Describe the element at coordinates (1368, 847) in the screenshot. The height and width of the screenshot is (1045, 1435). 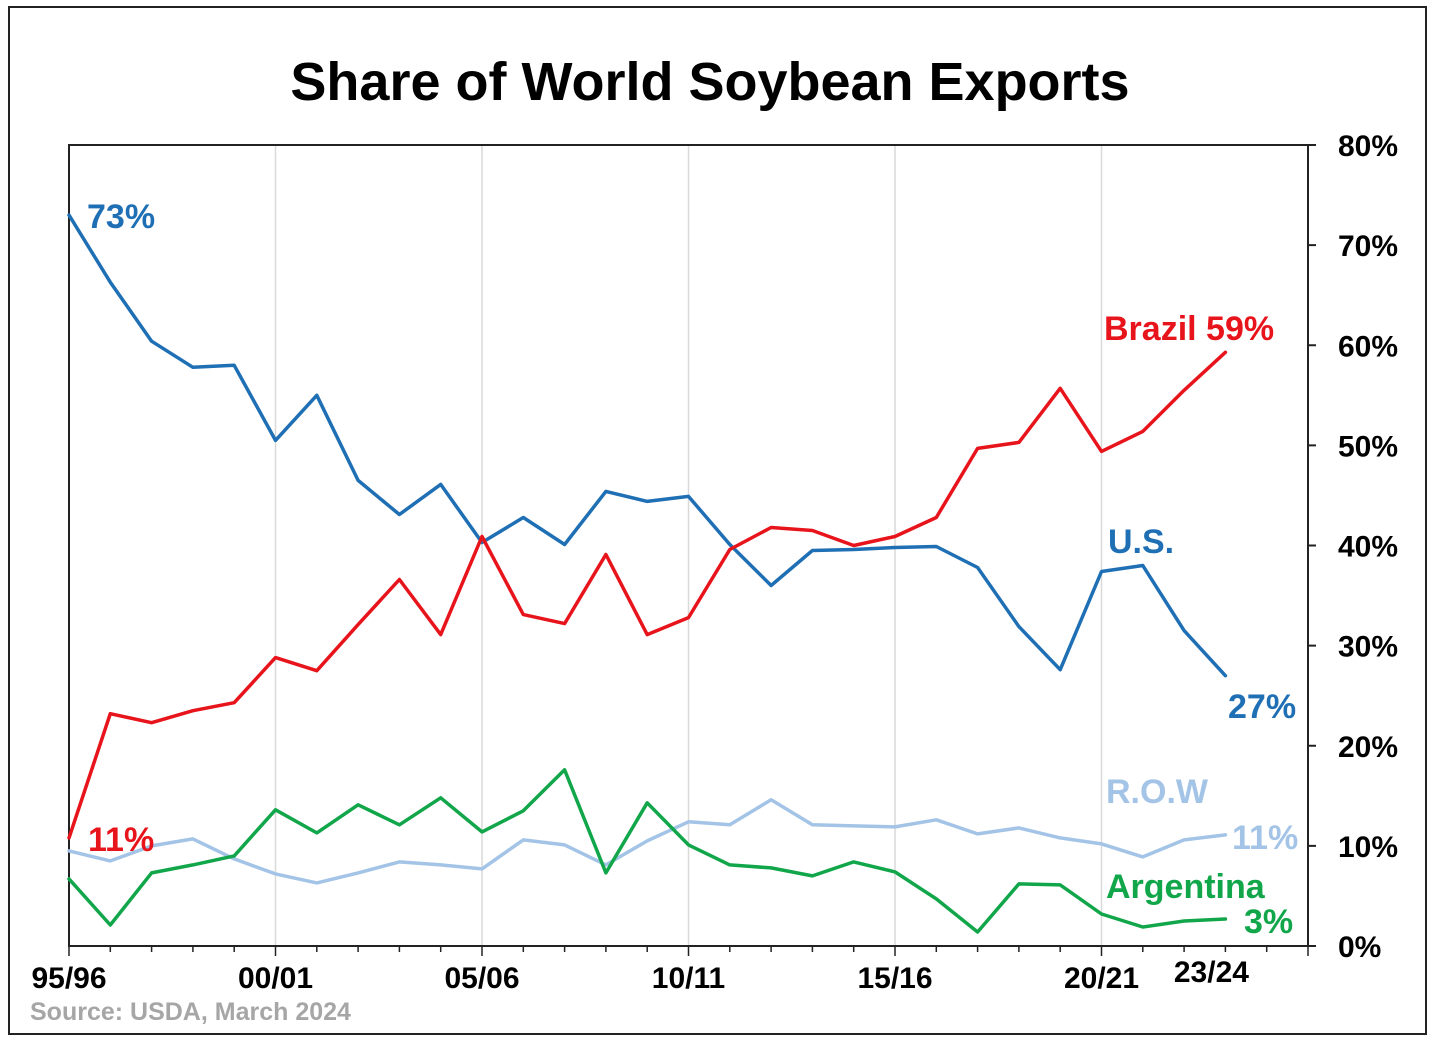
I see `y-tick-label: 10%` at that location.